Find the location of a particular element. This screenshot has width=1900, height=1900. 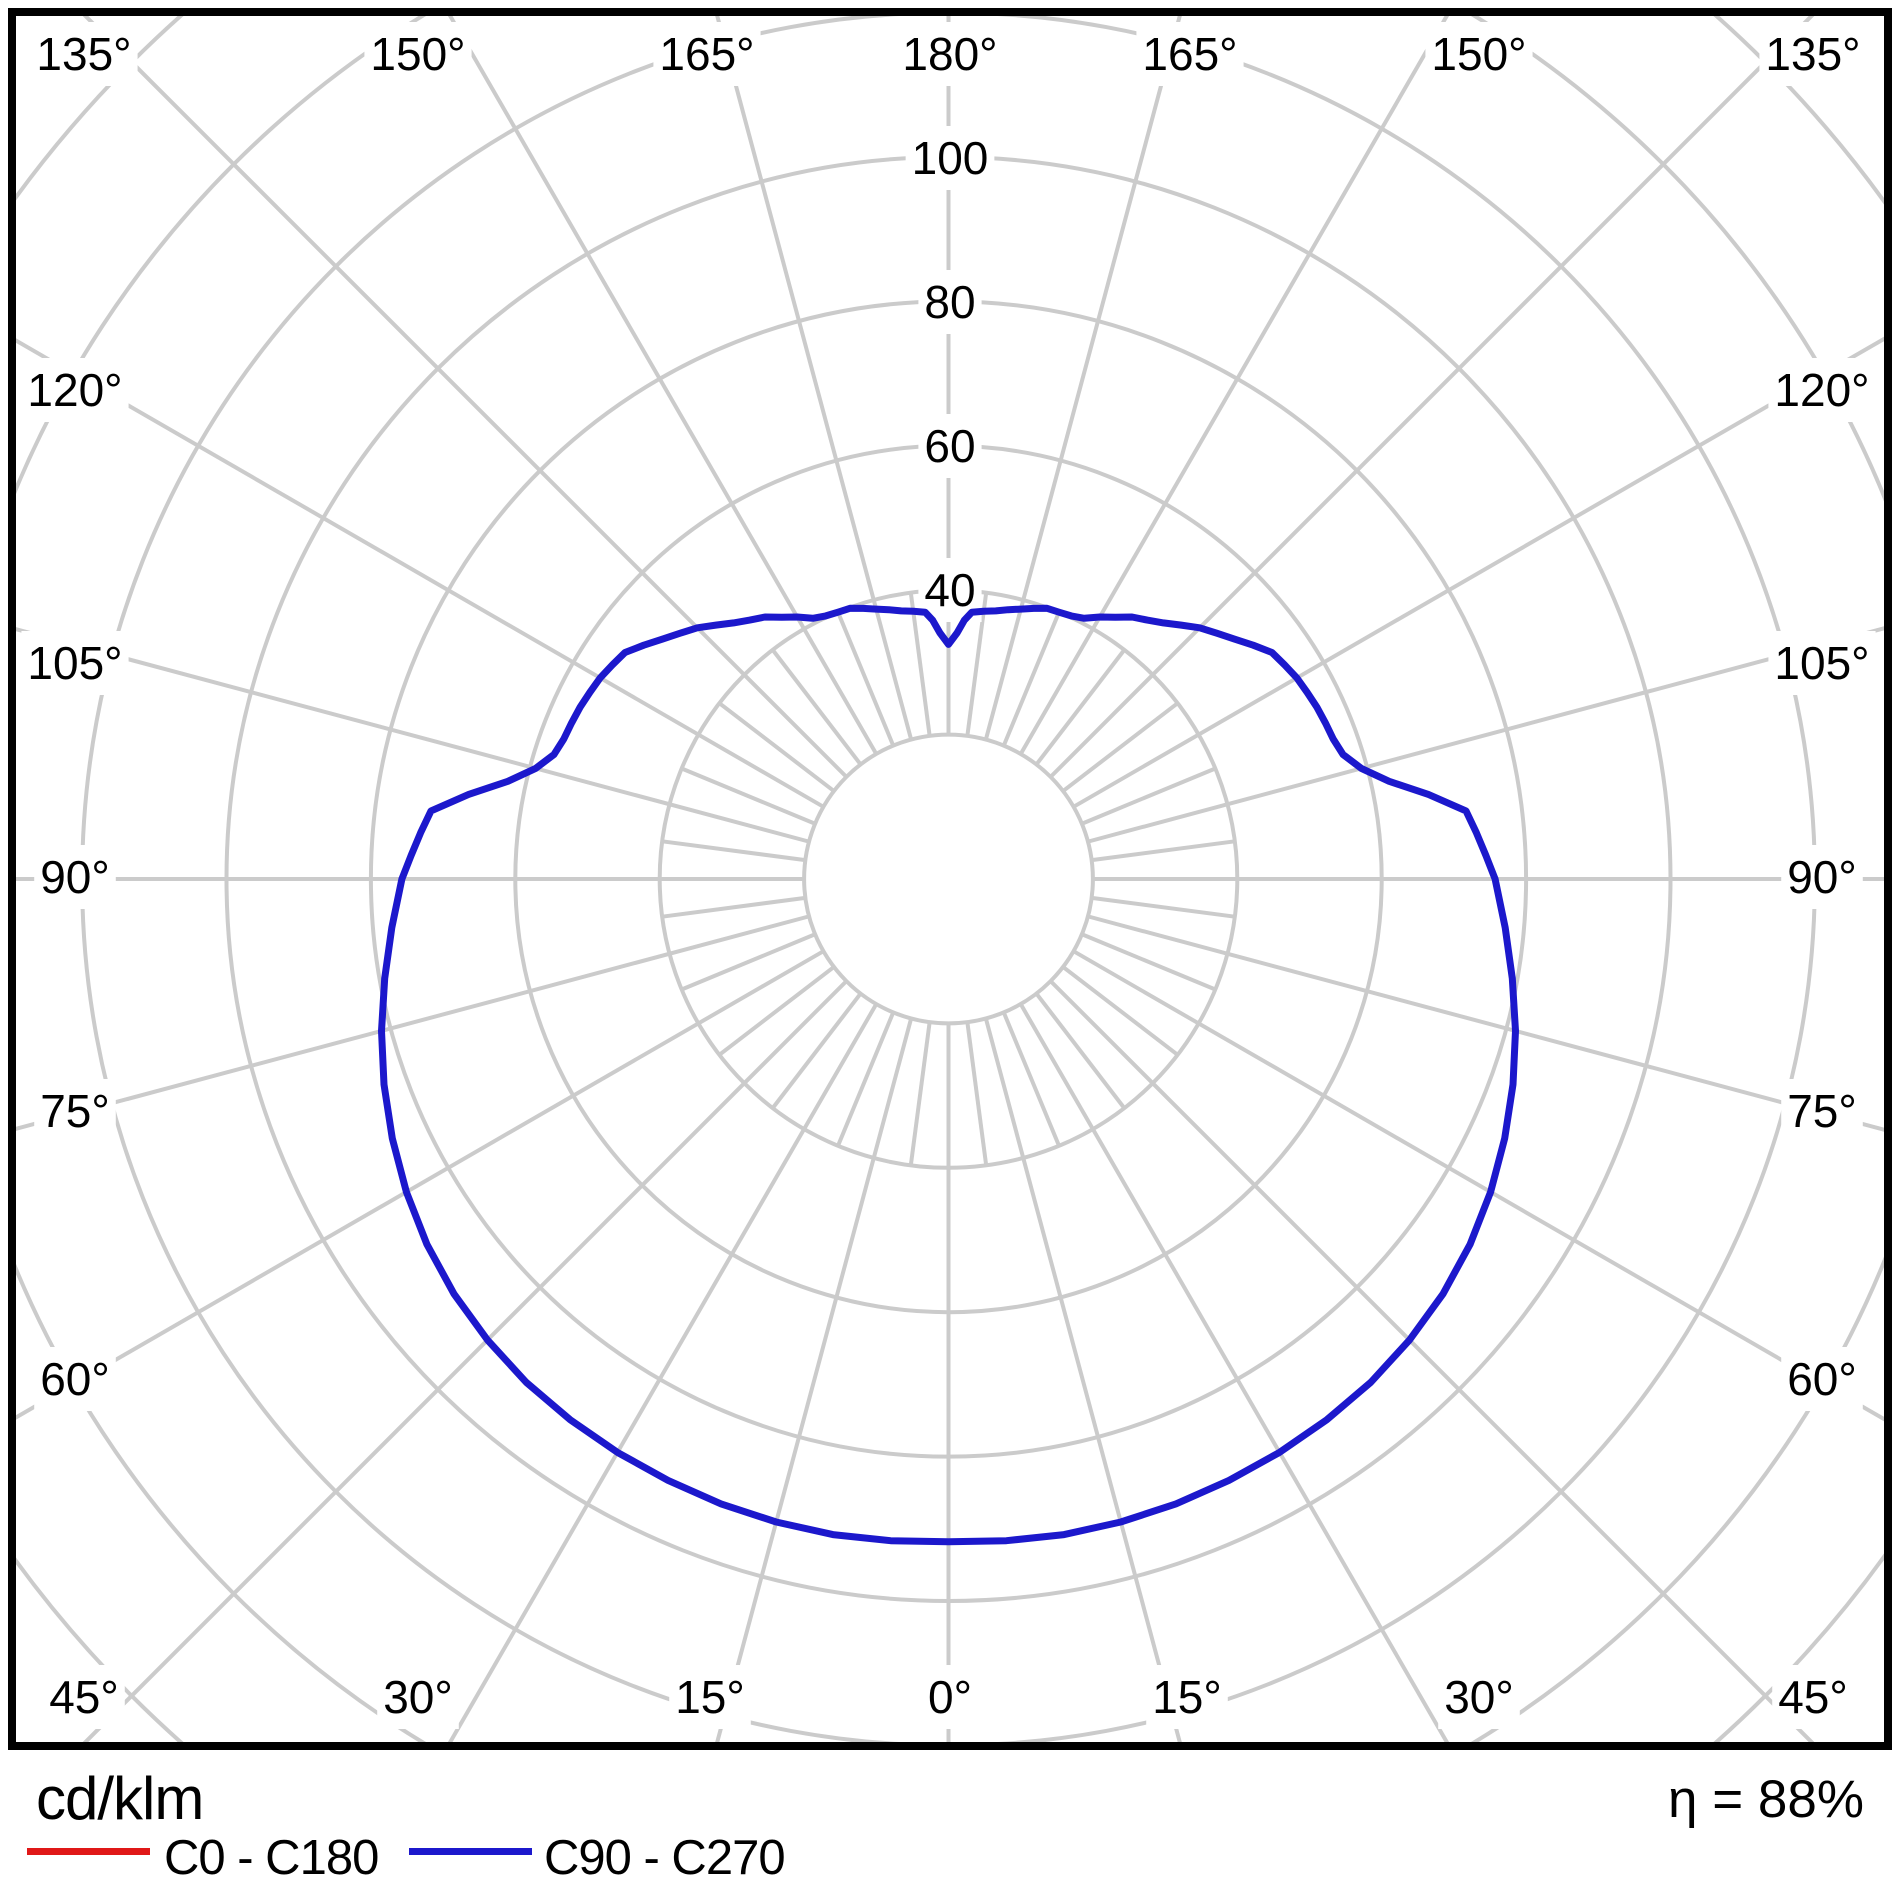

angle-label: 90° is located at coordinates (75, 877).